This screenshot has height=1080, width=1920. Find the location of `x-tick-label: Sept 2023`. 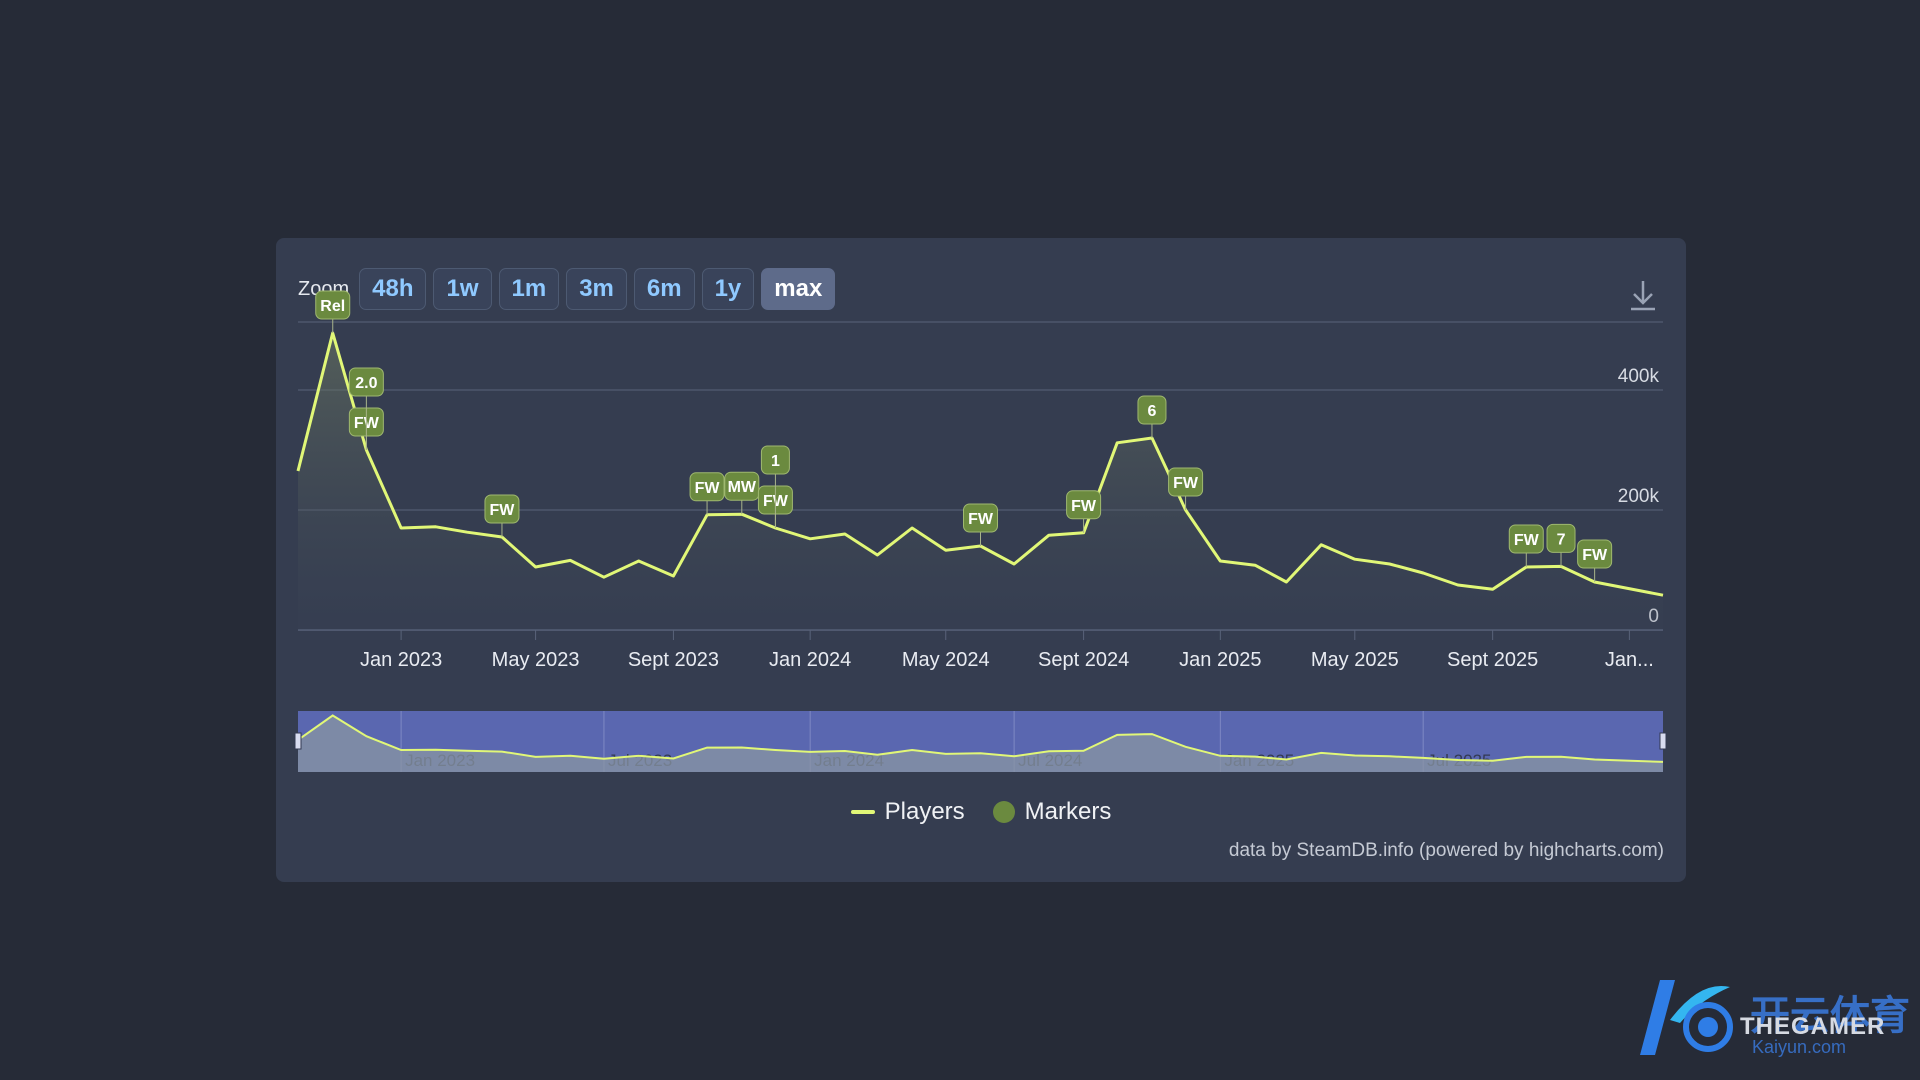

x-tick-label: Sept 2023 is located at coordinates (673, 660).